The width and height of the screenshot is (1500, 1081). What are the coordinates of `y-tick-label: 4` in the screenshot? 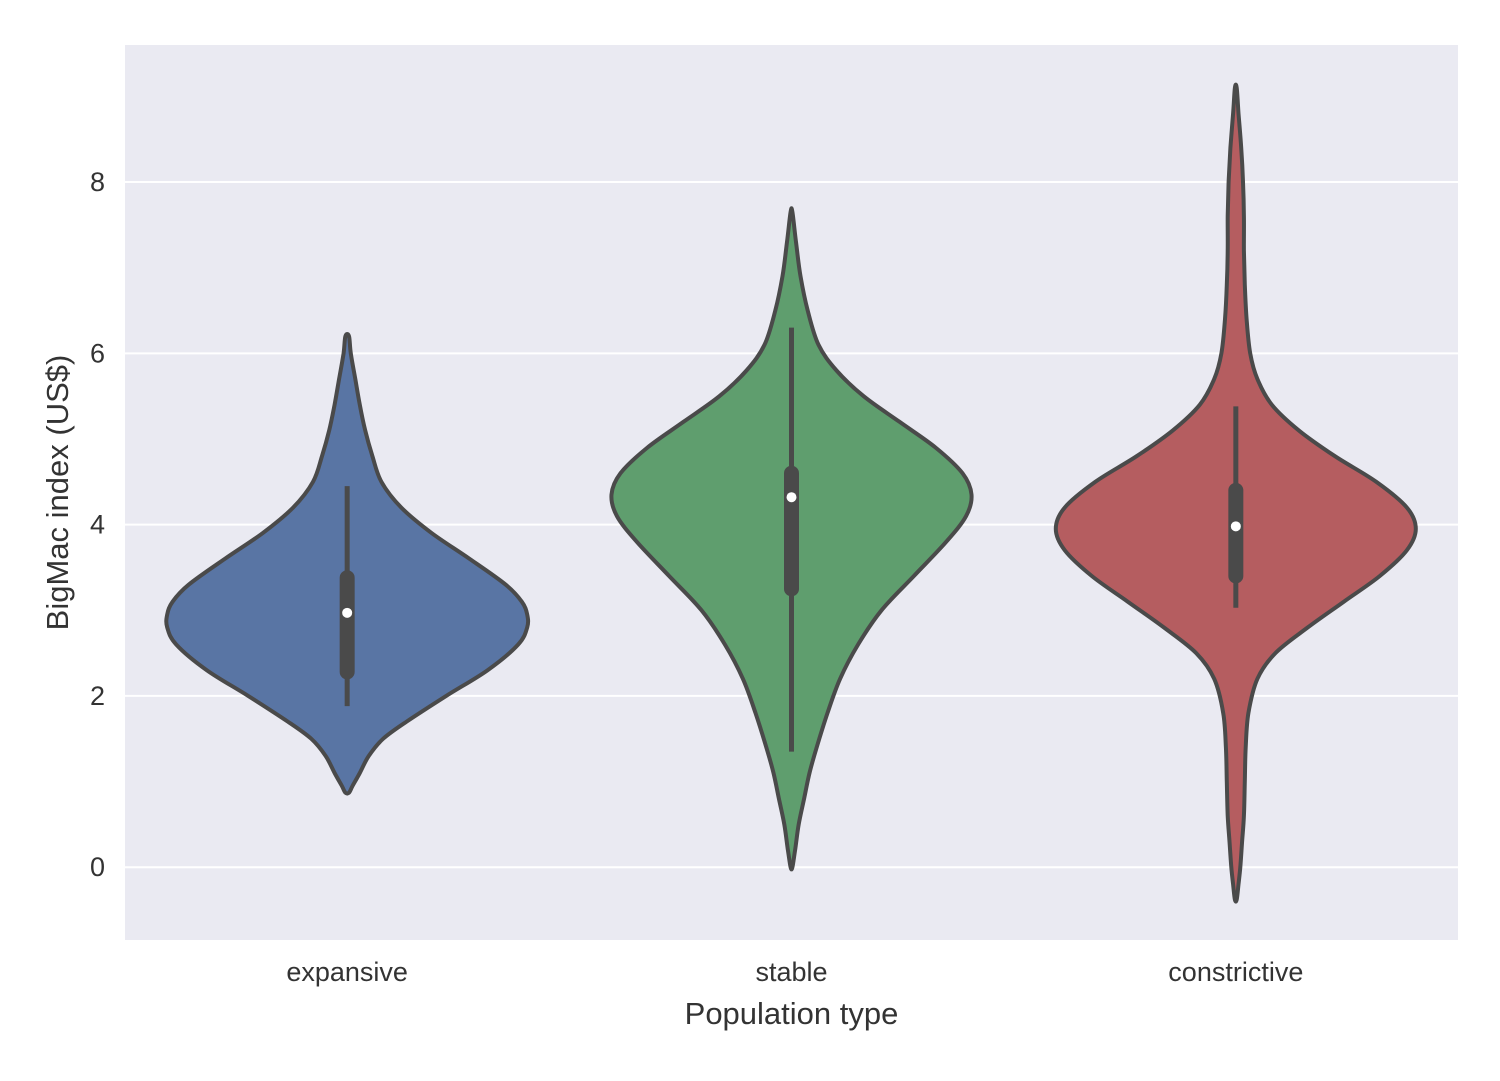 It's located at (97, 525).